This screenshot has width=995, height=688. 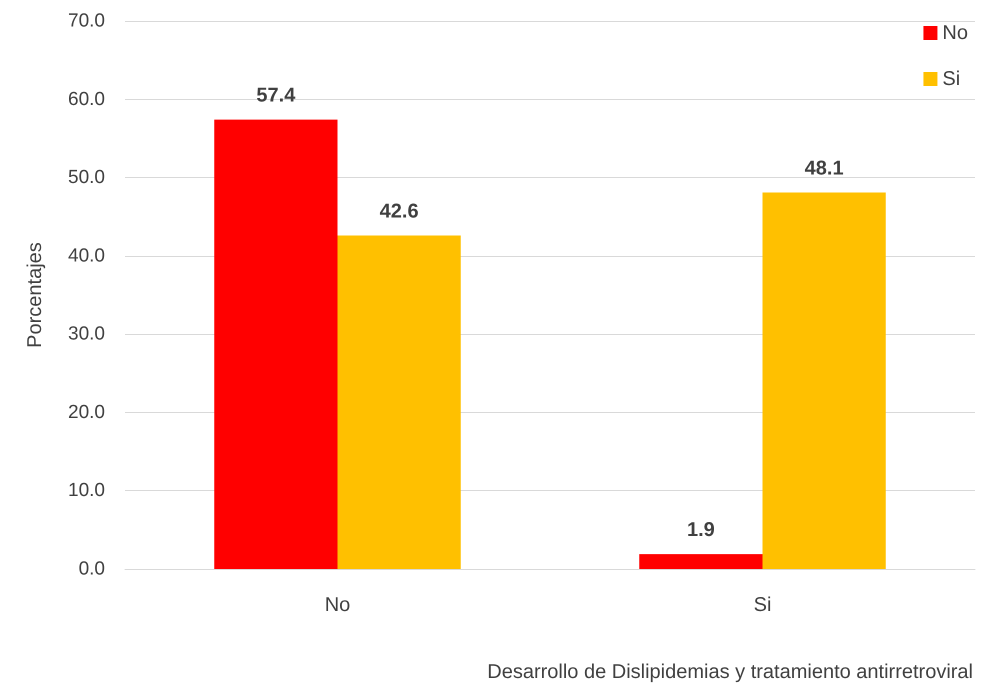 What do you see at coordinates (399, 211) in the screenshot?
I see `data-label: 42.6` at bounding box center [399, 211].